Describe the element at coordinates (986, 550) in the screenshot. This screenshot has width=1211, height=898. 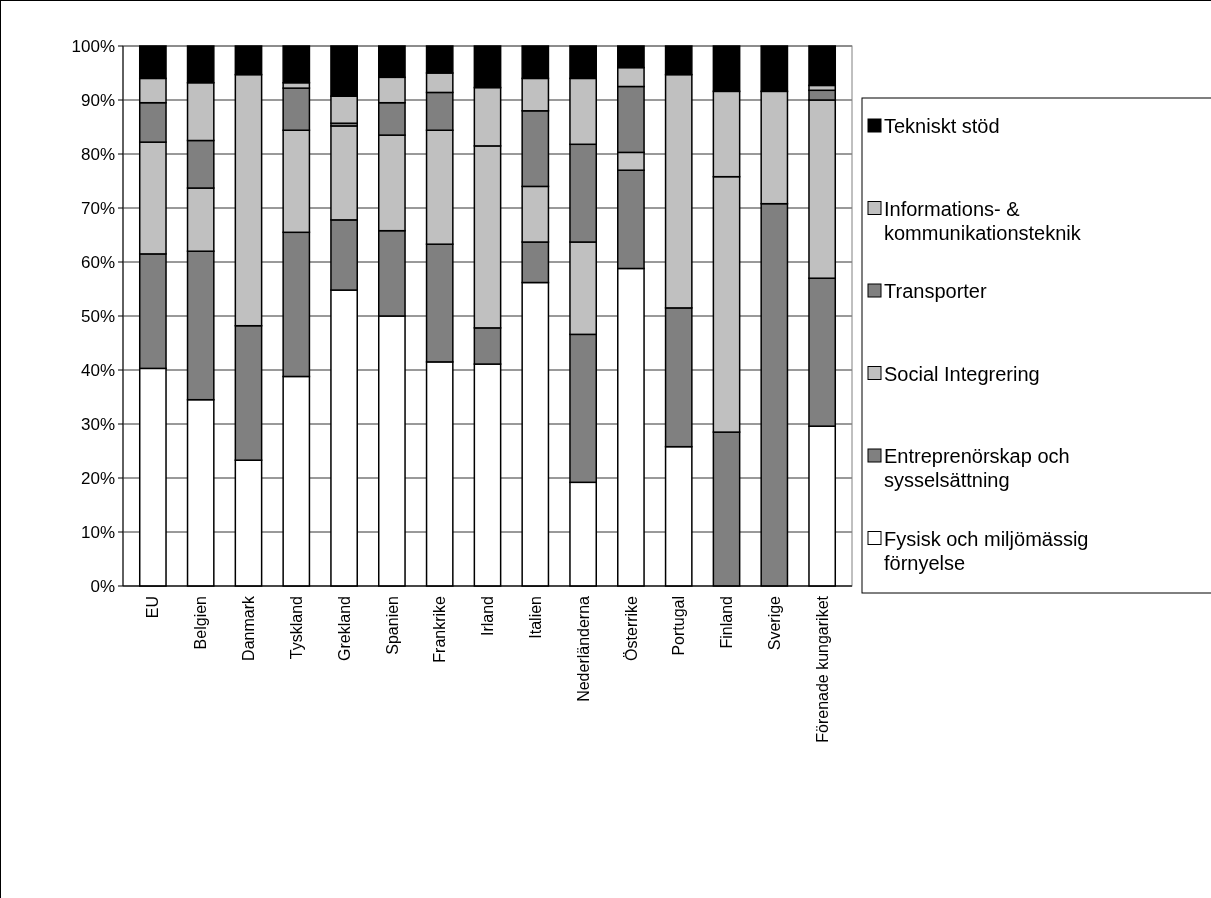
I see `legend-label: Fysisk och miljömässig förnyelse` at that location.